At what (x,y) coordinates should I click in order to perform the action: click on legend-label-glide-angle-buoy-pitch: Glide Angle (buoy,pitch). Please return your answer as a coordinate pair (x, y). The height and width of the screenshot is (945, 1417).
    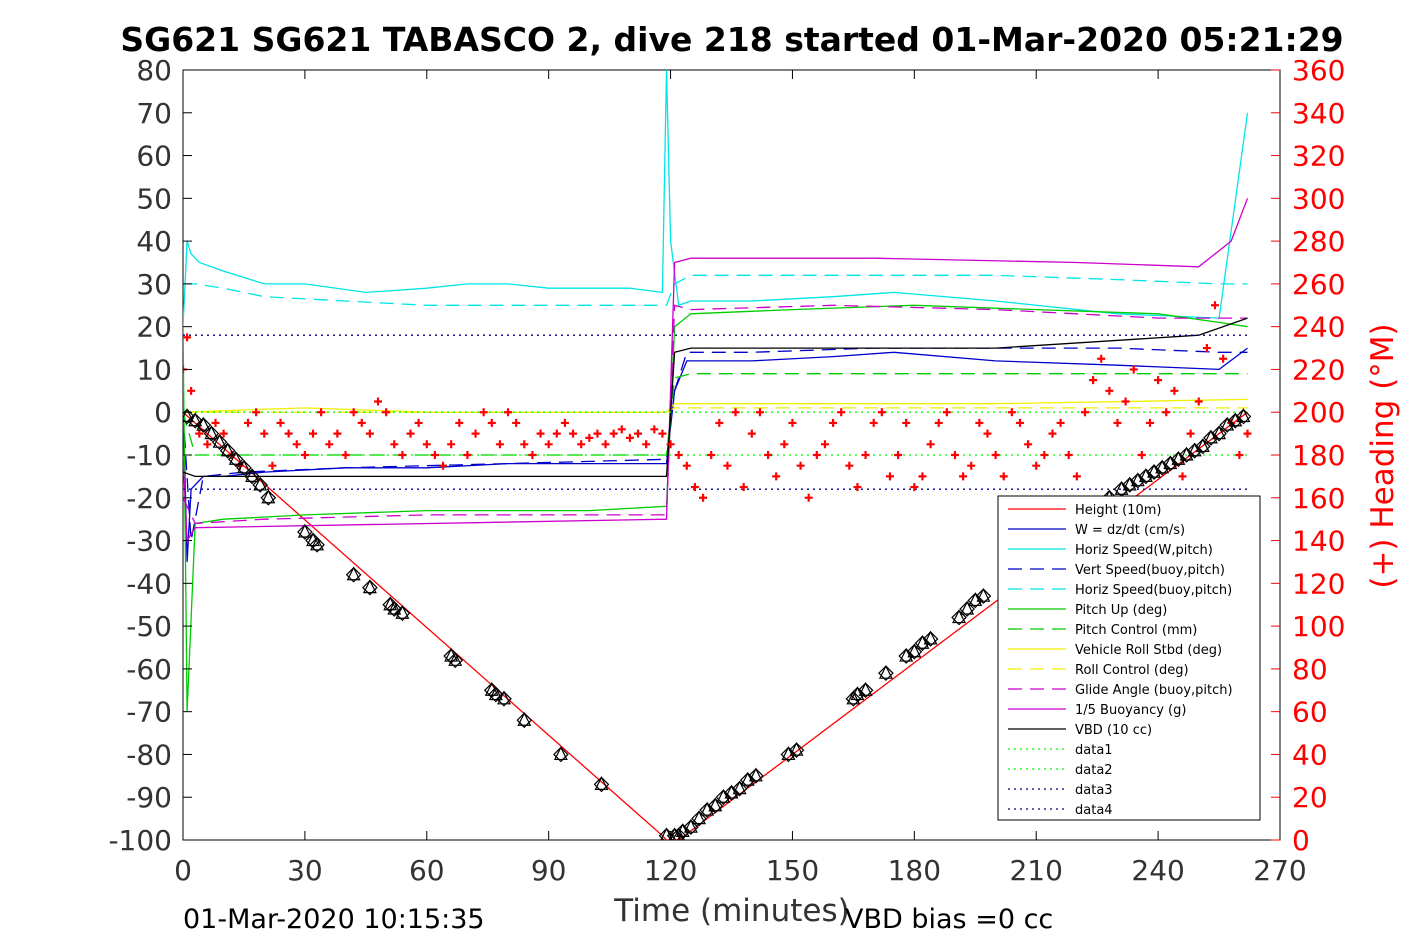
    Looking at the image, I should click on (1154, 690).